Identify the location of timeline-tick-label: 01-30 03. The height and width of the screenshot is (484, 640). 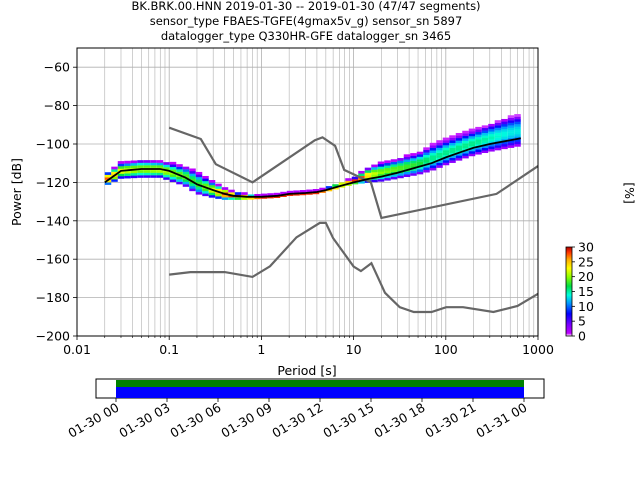
(144, 420).